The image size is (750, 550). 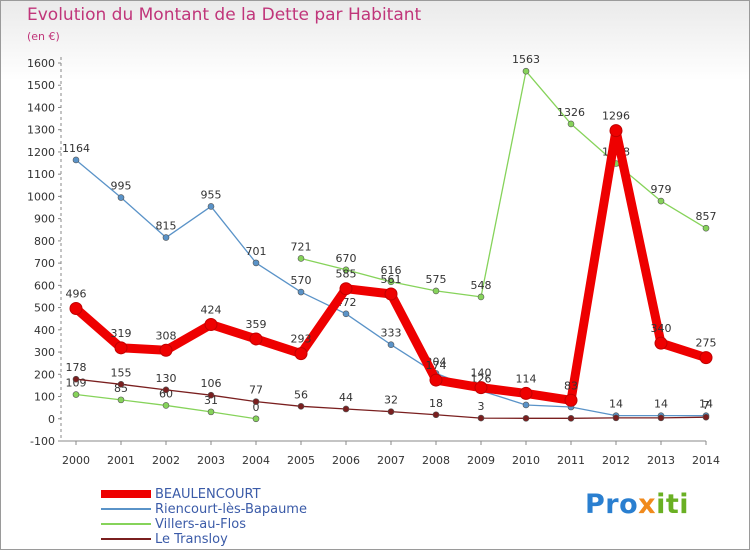 What do you see at coordinates (211, 194) in the screenshot?
I see `data-label: 955` at bounding box center [211, 194].